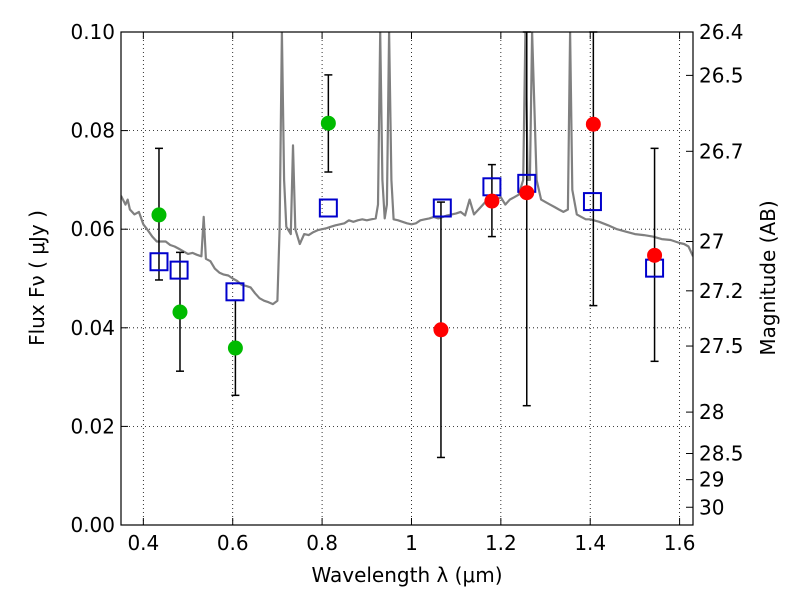  Describe the element at coordinates (143, 543) in the screenshot. I see `x-tick-label: 0.4` at that location.